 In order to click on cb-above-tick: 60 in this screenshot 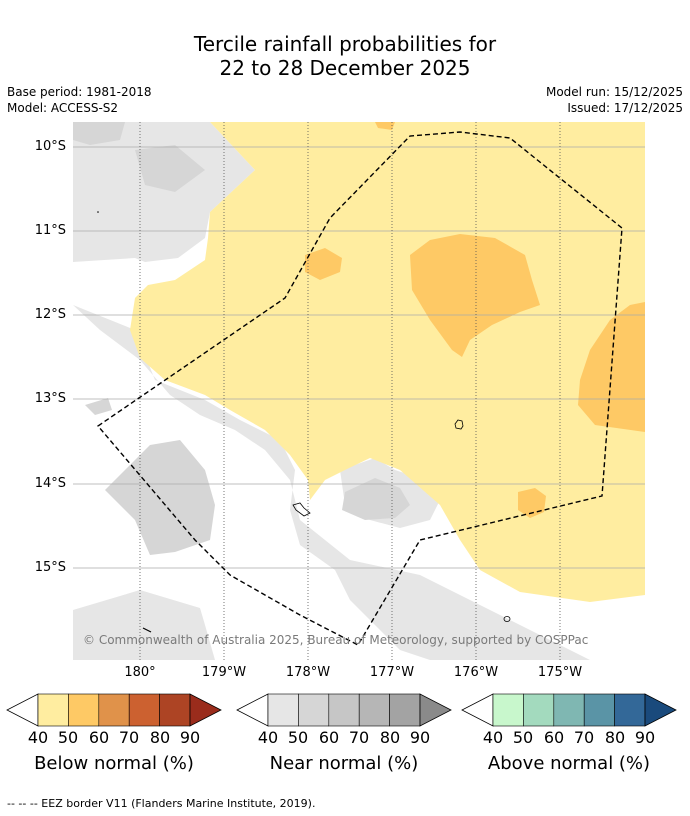, I will do `click(554, 737)`.